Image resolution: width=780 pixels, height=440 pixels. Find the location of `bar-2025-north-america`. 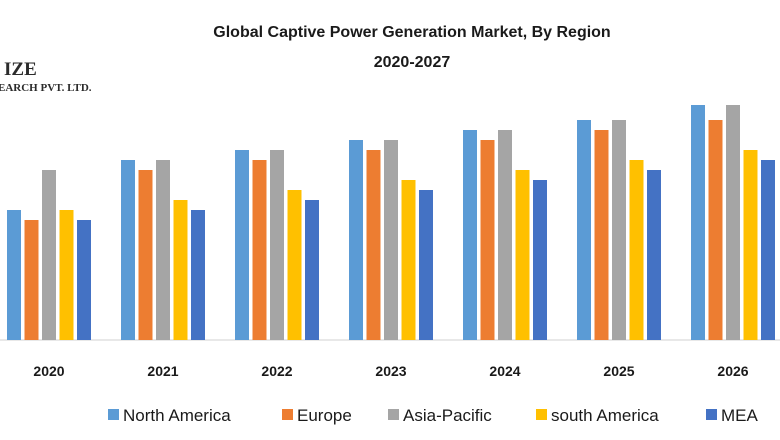

bar-2025-north-america is located at coordinates (584, 230).